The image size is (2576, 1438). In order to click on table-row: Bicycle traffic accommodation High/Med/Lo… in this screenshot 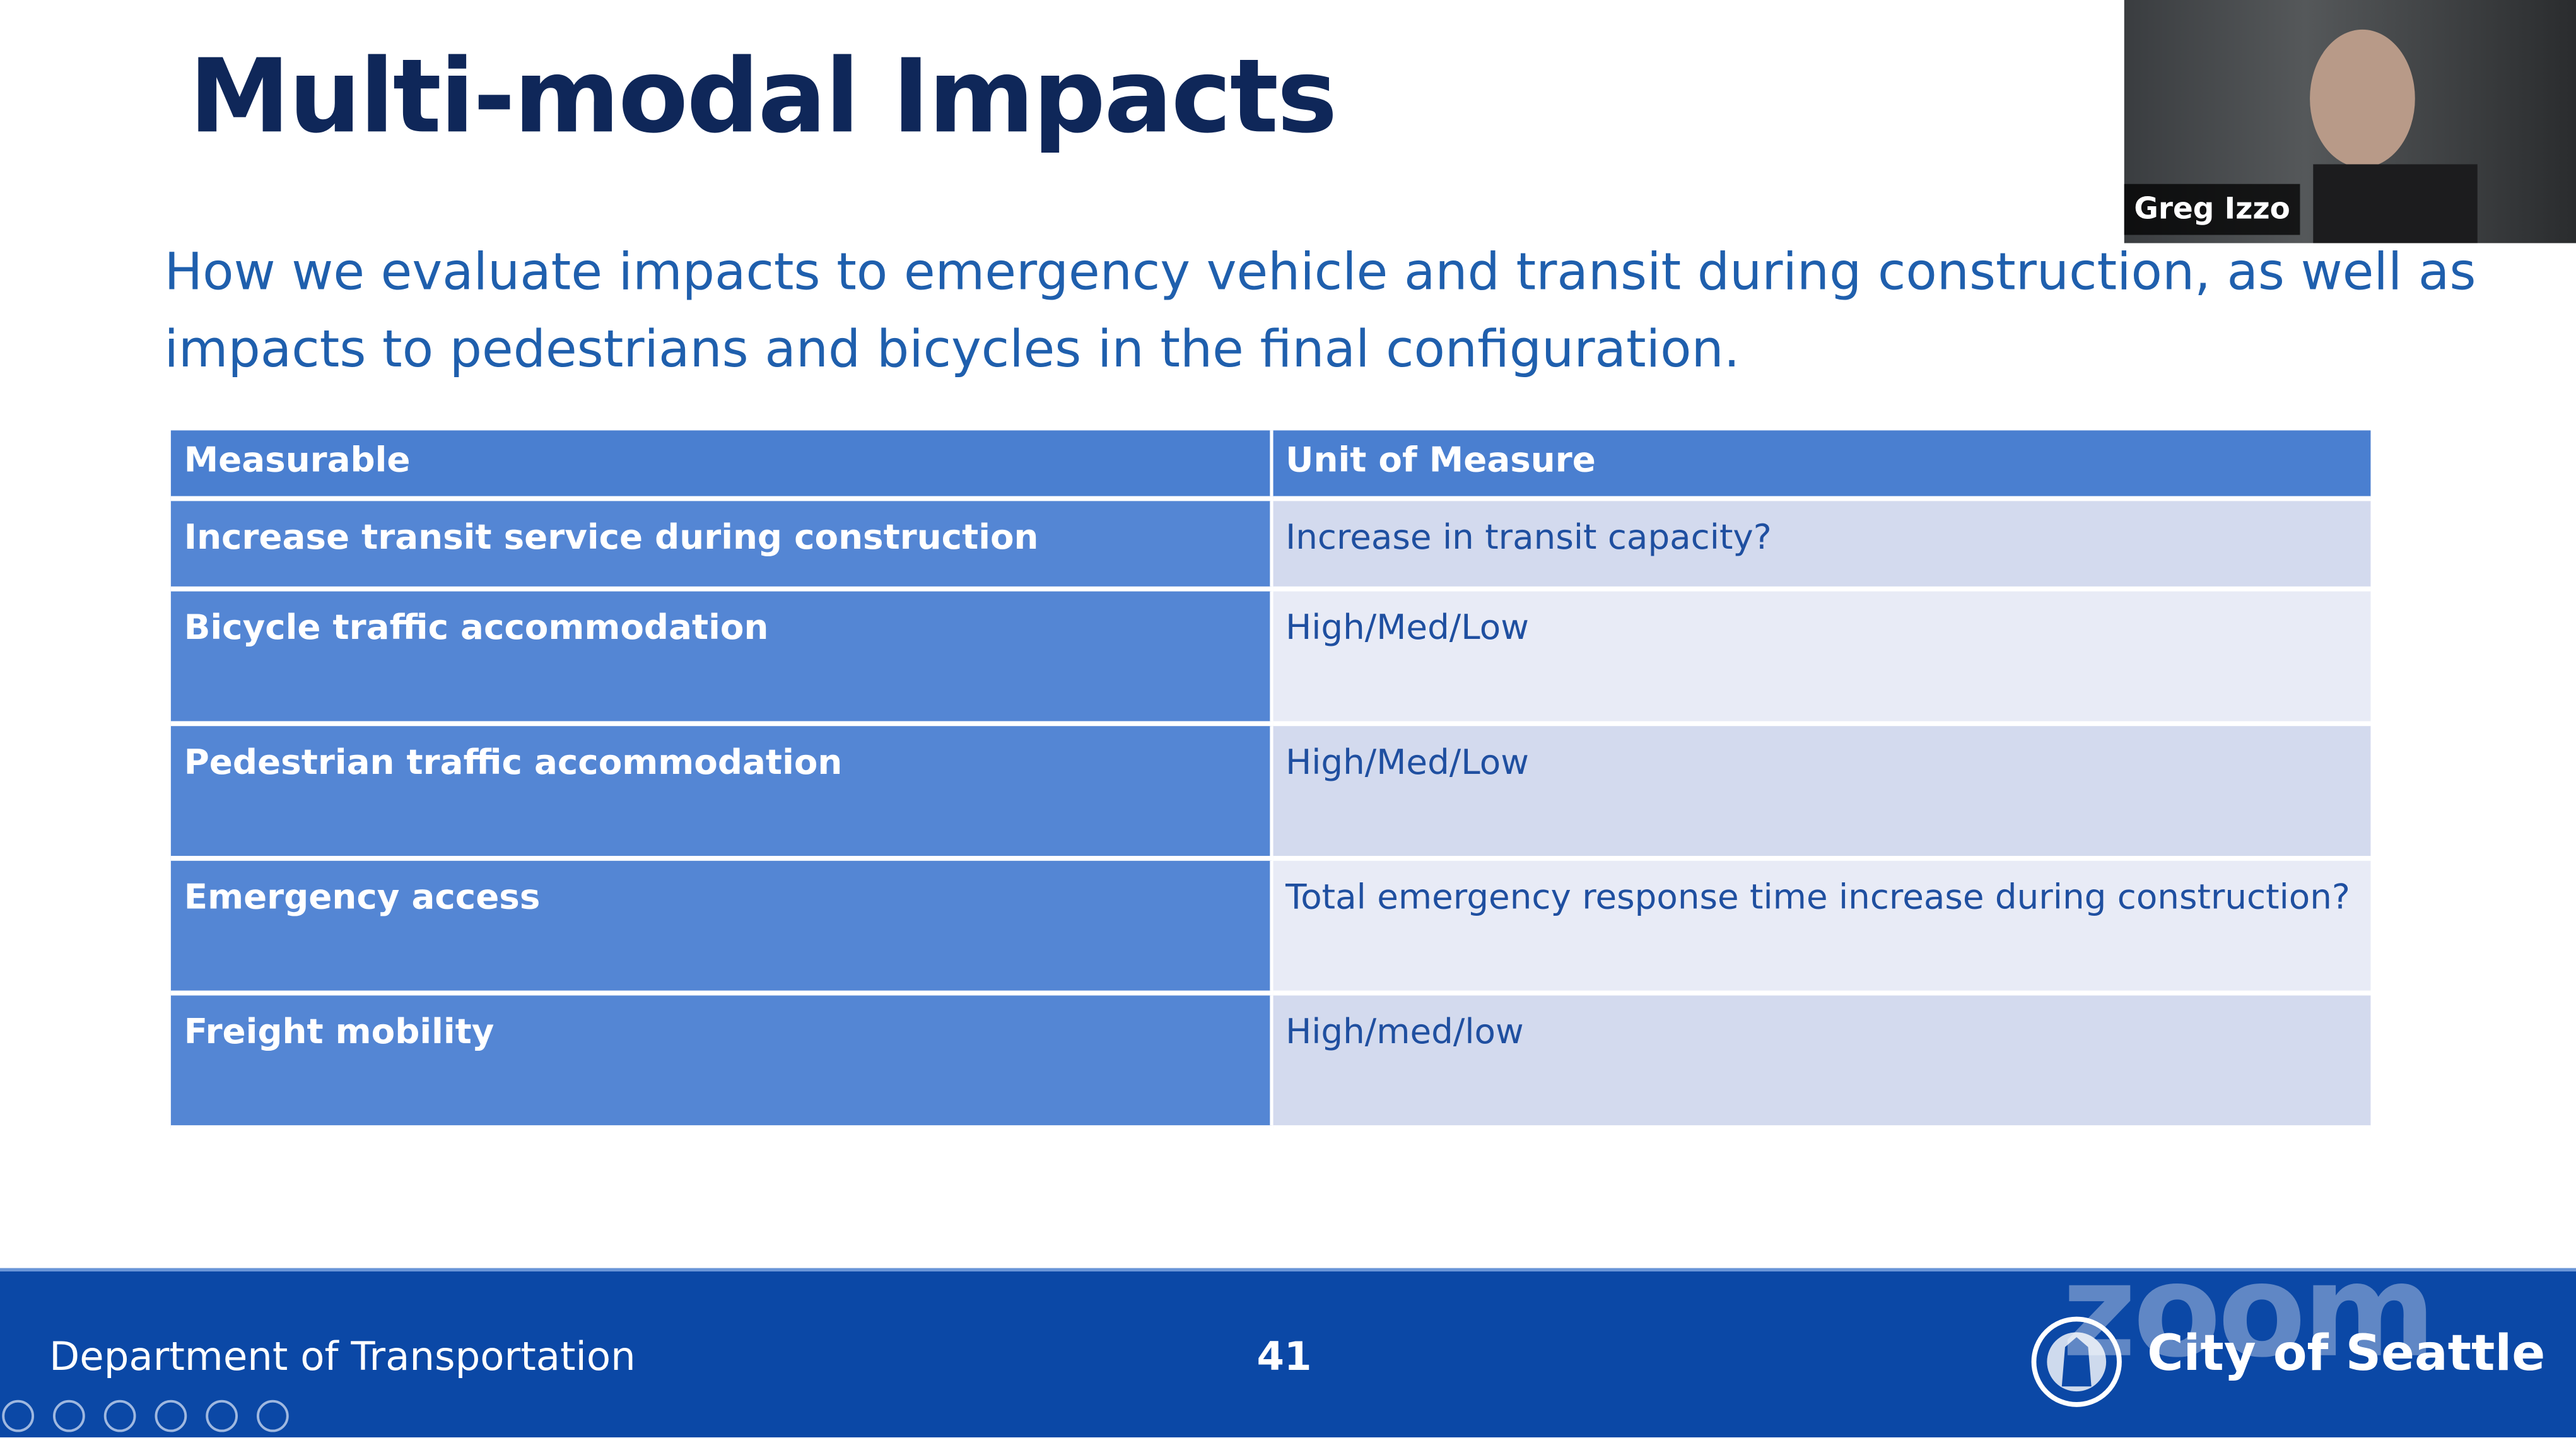, I will do `click(1270, 657)`.